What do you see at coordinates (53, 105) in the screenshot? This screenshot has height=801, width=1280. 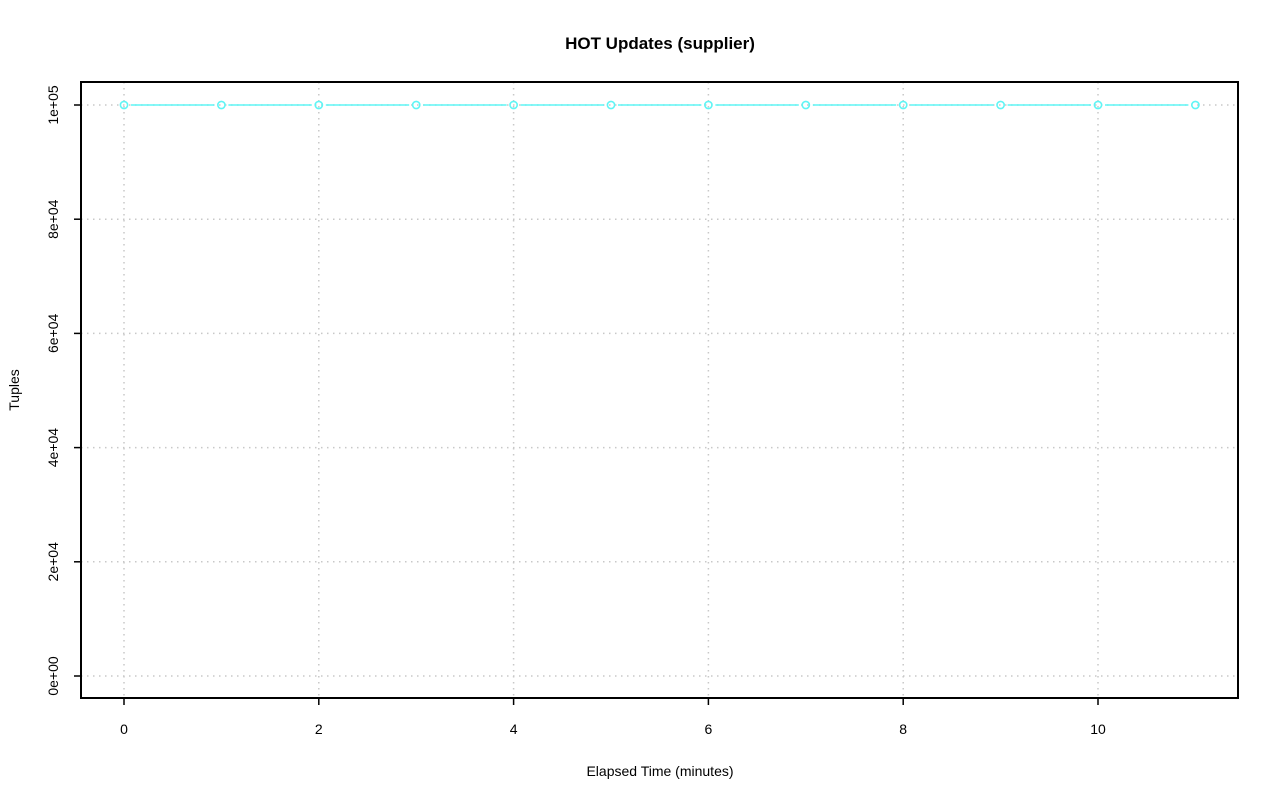 I see `y-tick-label: 1e+05` at bounding box center [53, 105].